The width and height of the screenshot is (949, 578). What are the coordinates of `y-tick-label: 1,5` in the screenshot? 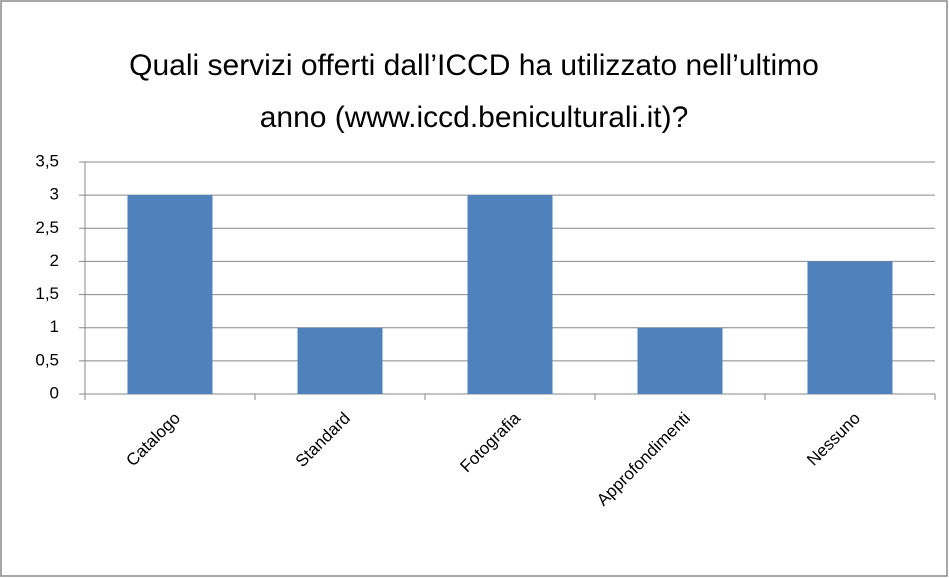 It's located at (47, 293).